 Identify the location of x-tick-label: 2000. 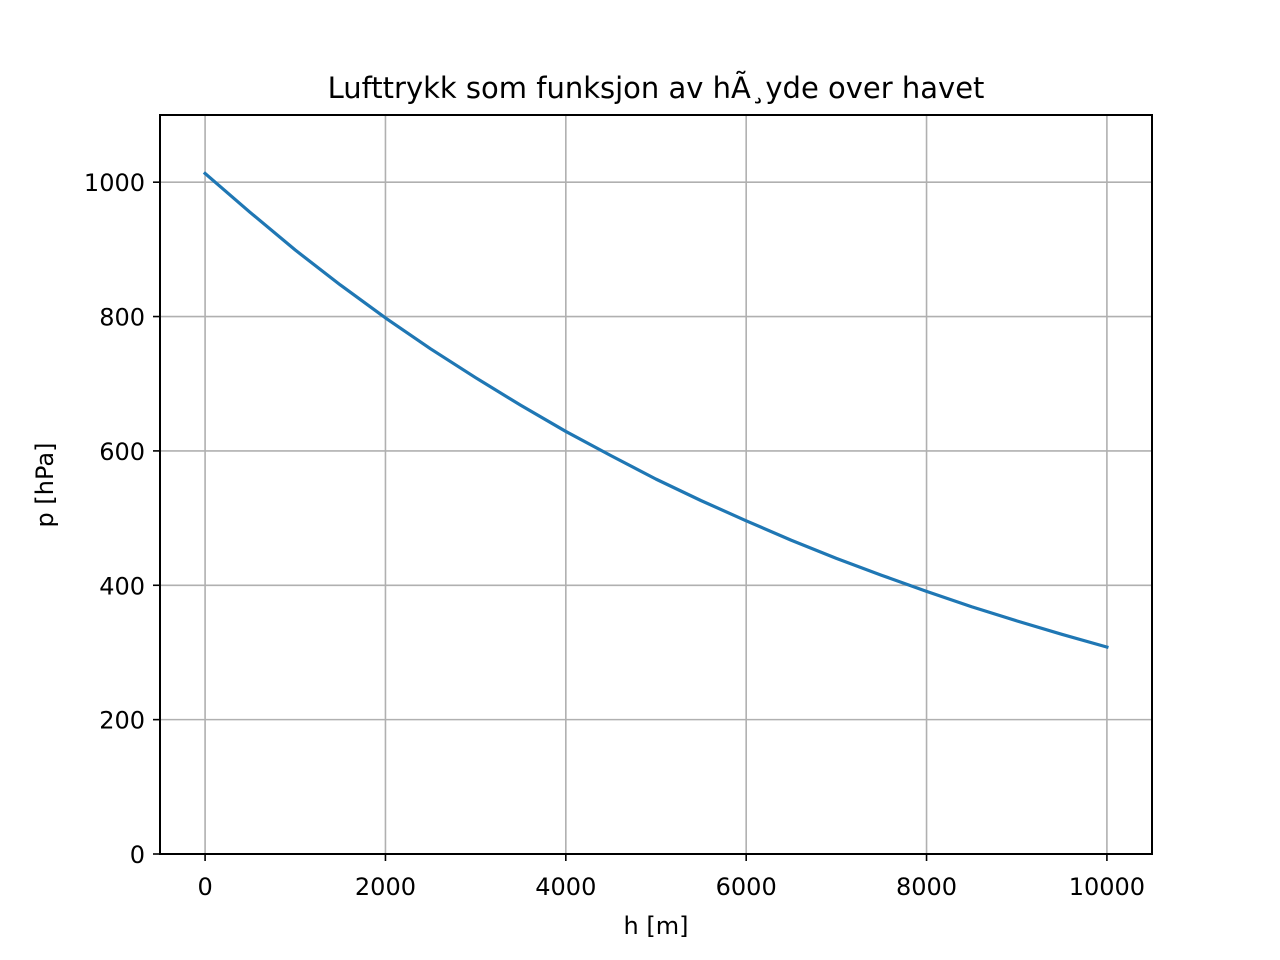
(385, 887).